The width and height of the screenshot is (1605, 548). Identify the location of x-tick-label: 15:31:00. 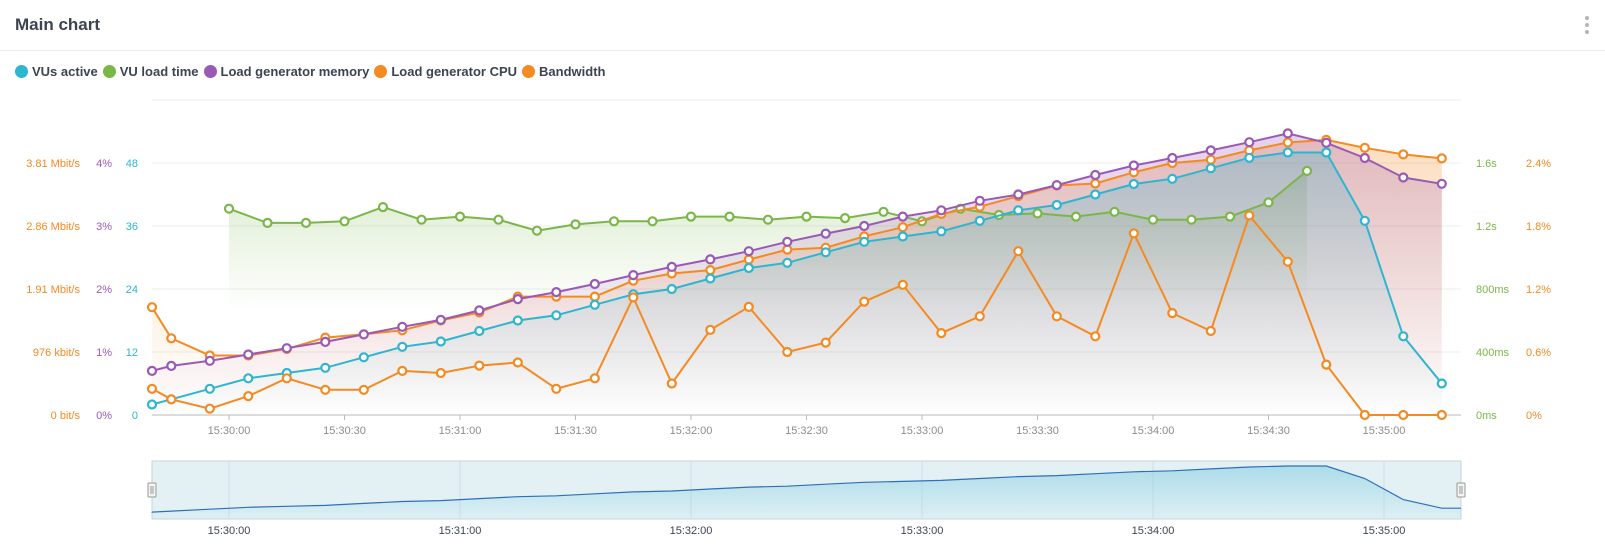
(460, 431).